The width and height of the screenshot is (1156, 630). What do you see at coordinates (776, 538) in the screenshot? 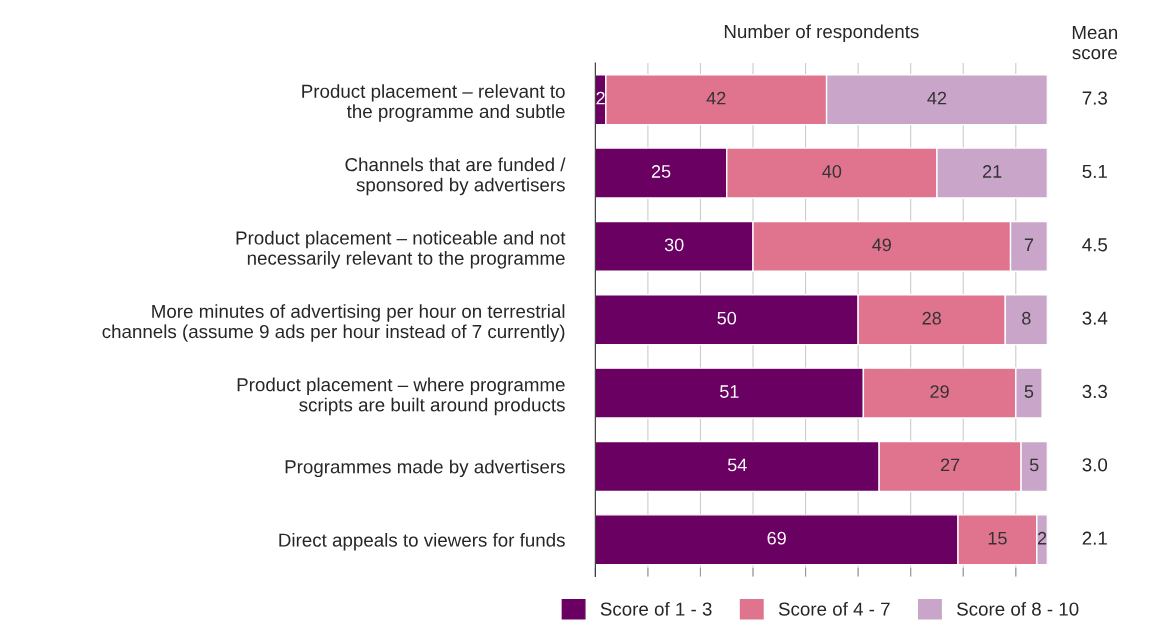
I see `data-label: 69` at bounding box center [776, 538].